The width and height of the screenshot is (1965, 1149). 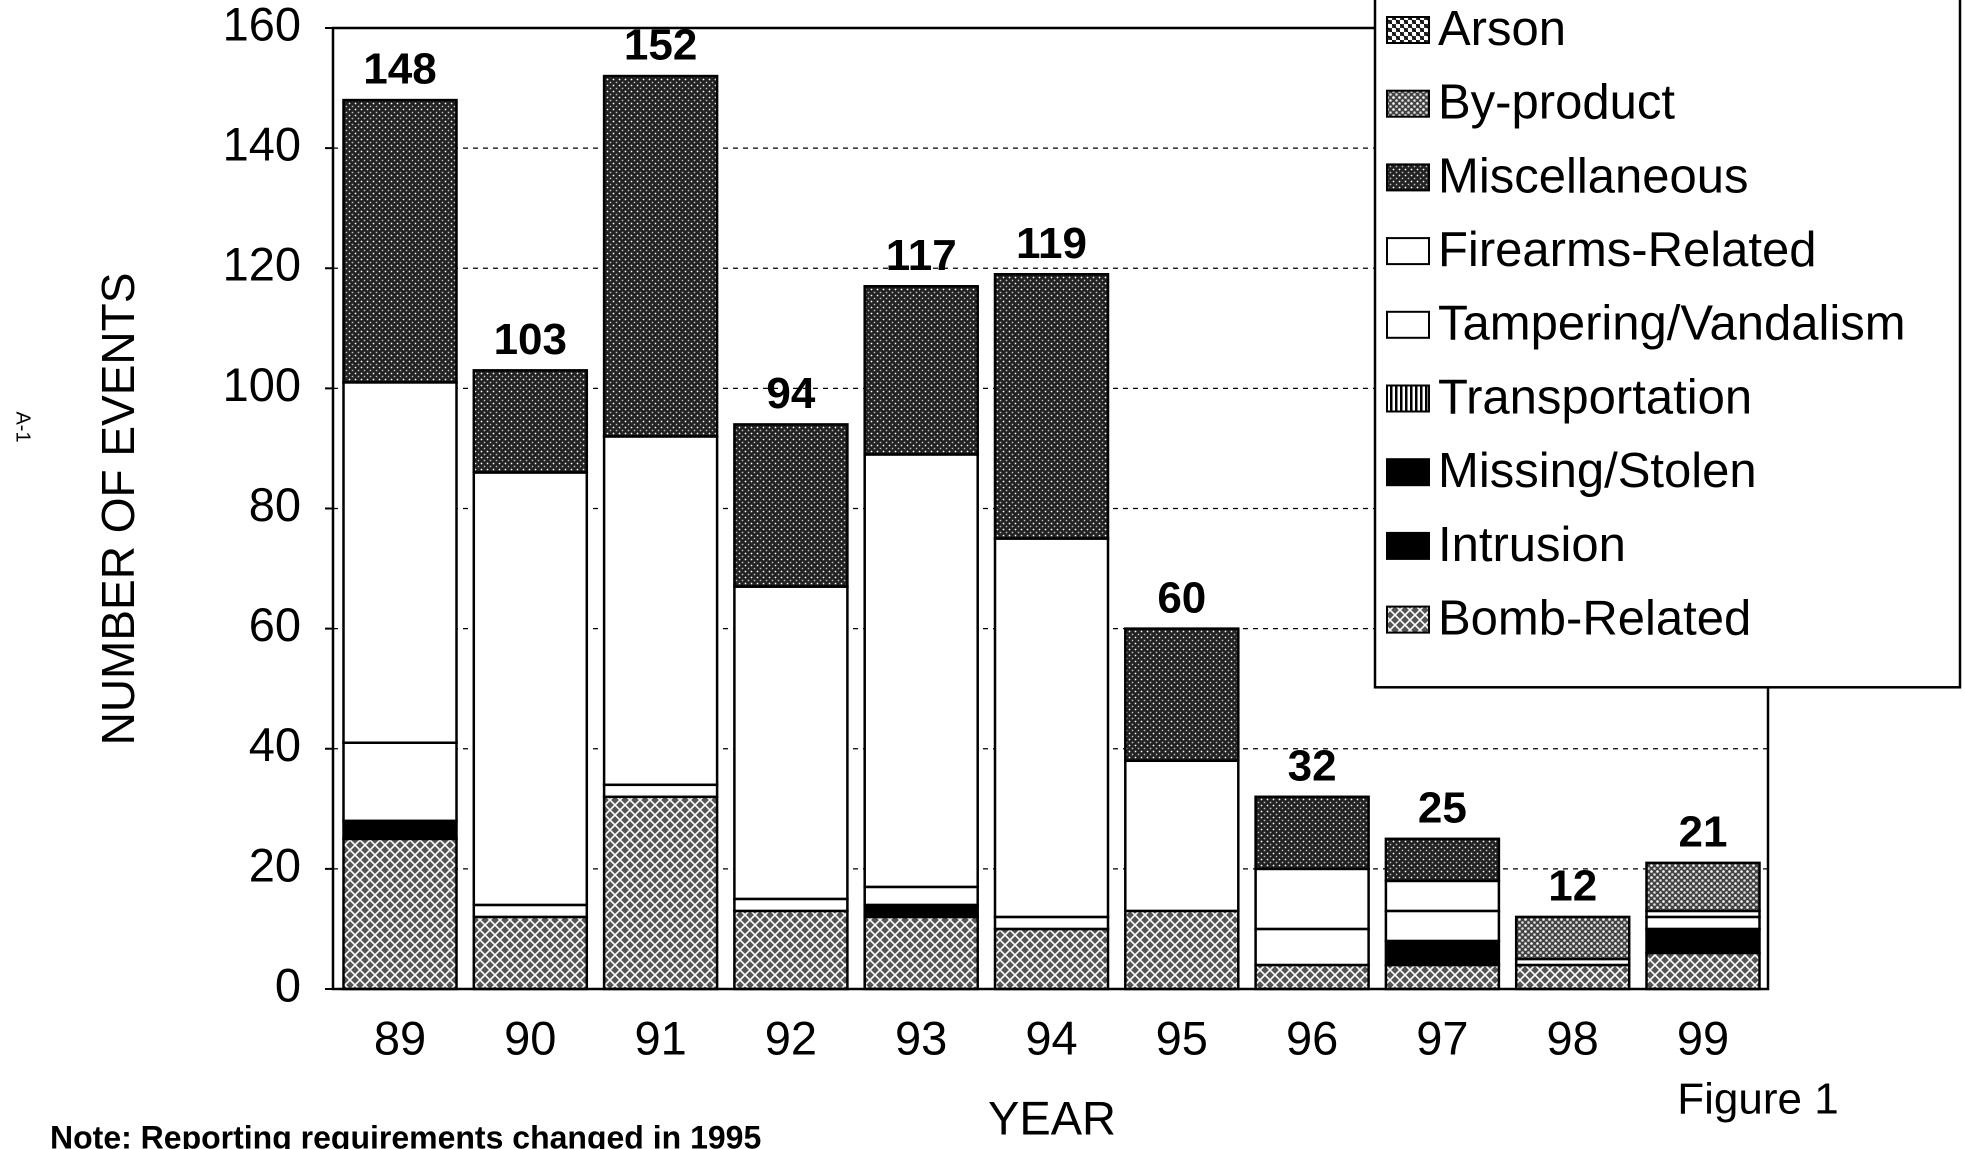 I want to click on y-tick-label: 0, so click(x=288, y=984).